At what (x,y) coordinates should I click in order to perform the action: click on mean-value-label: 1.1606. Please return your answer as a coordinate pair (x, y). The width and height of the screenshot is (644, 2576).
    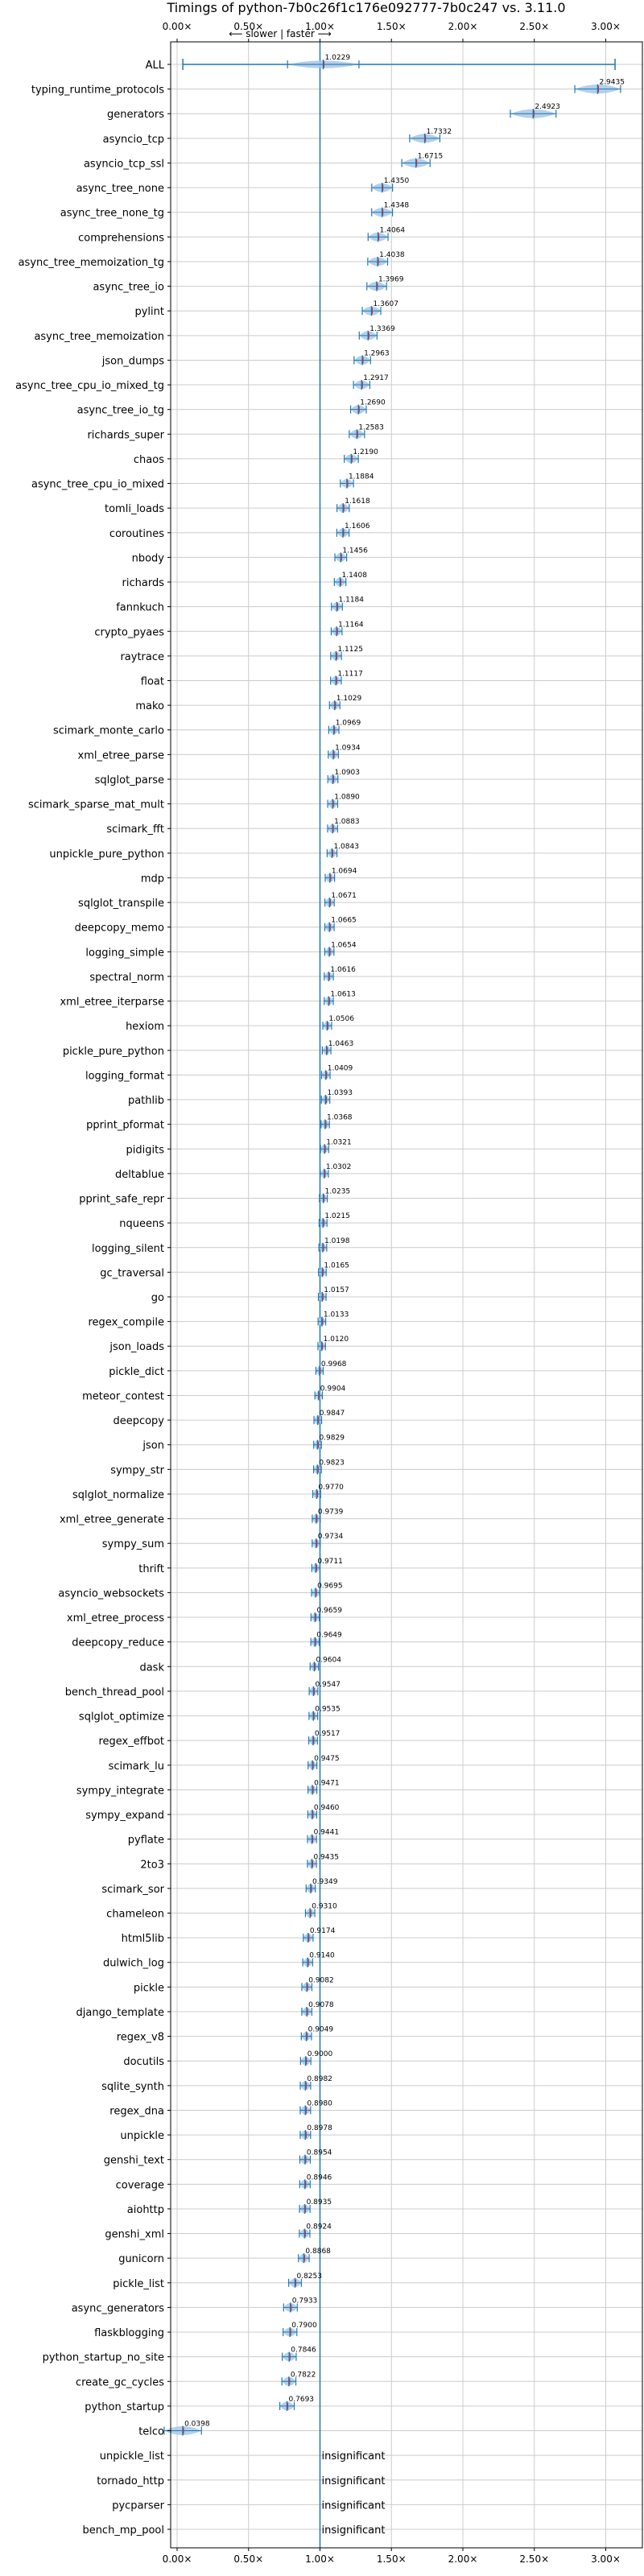
    Looking at the image, I should click on (357, 526).